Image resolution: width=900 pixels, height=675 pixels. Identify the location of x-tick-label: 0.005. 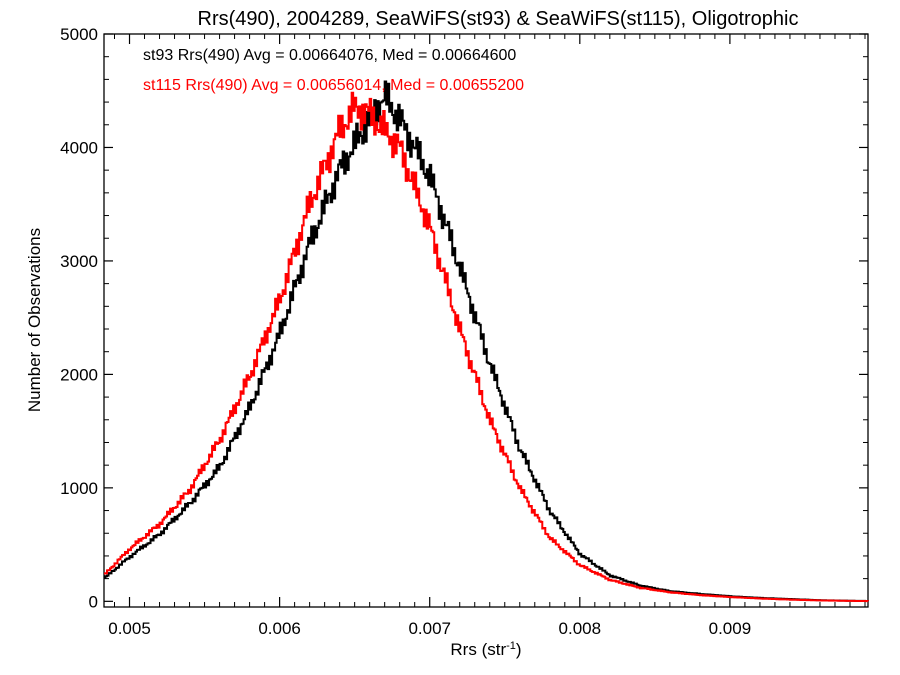
(129, 628).